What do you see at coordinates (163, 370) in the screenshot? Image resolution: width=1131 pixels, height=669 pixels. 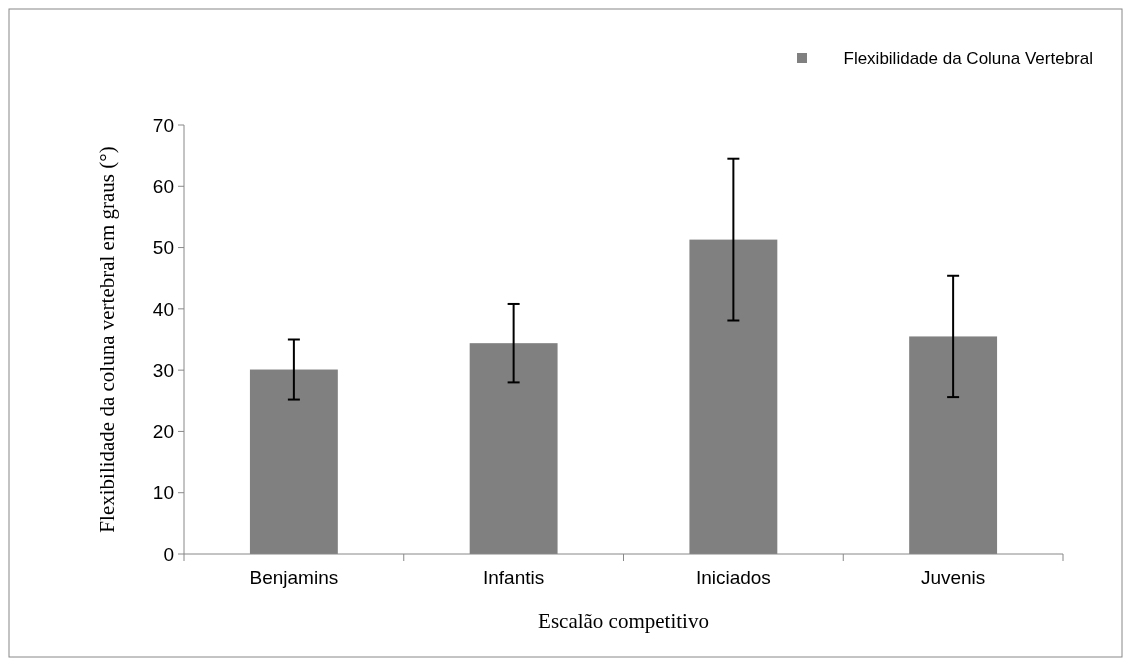 I see `y-tick-label: 30` at bounding box center [163, 370].